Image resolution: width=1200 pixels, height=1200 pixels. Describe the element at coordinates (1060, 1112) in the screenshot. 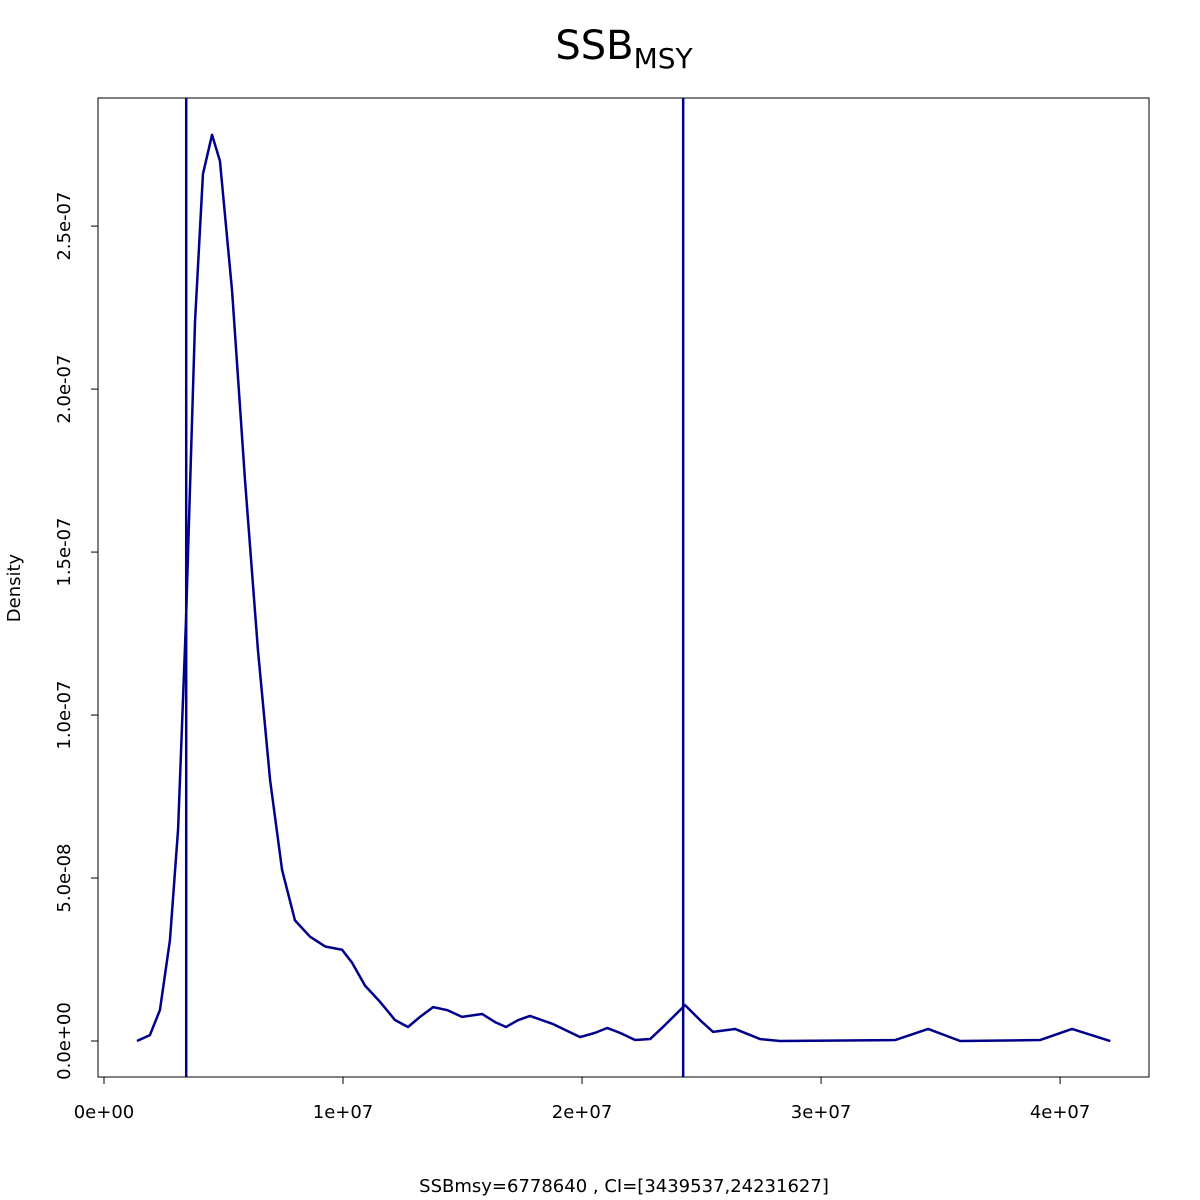

I see `x-tick-label: 4e+07` at that location.